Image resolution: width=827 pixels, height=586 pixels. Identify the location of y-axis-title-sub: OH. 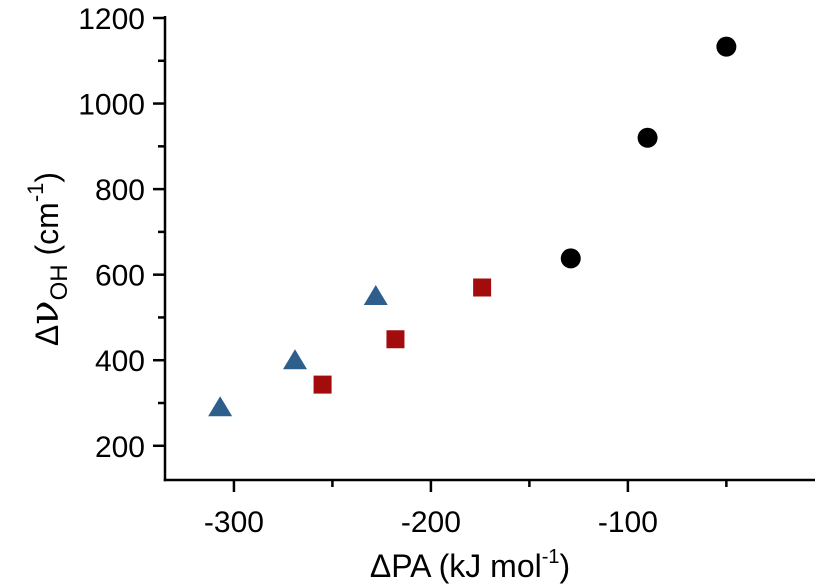
(59, 282).